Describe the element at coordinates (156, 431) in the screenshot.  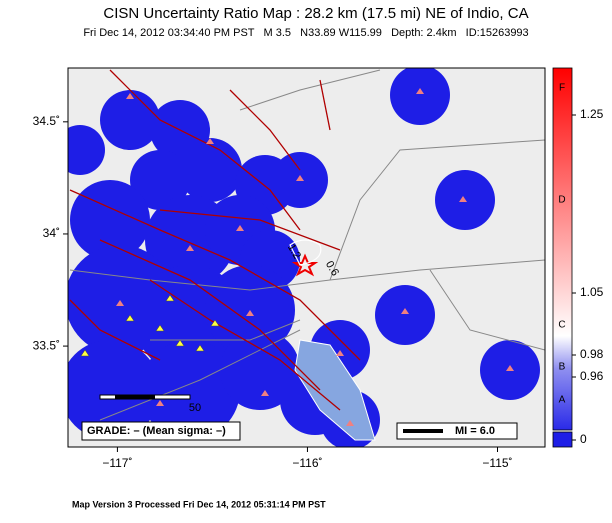
I see `grade: GRADE: – (Mean sigma: –)` at that location.